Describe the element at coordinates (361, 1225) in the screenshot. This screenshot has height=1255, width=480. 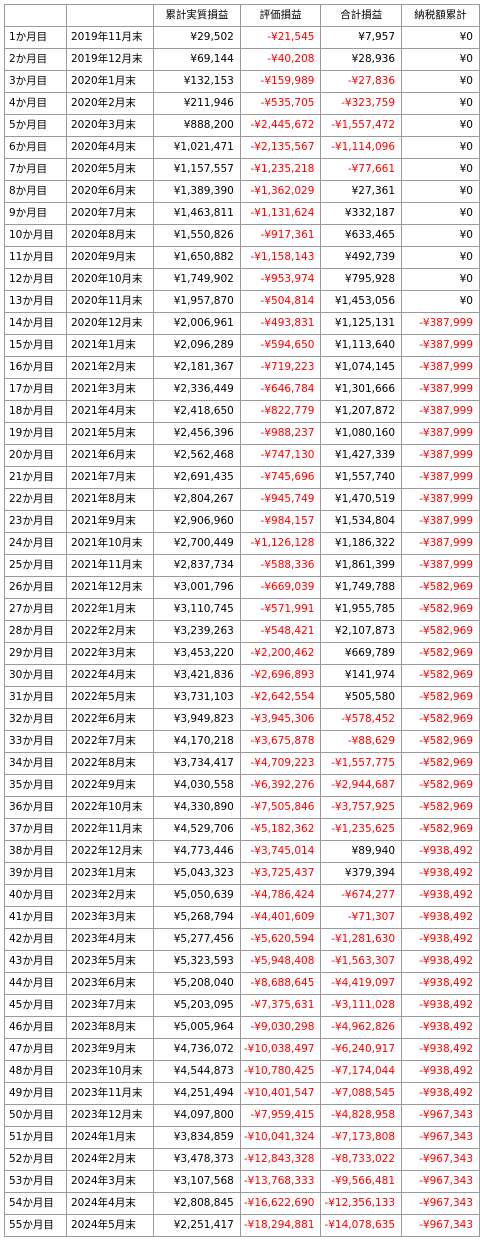
I see `total-pl-cell: -¥14,078,635` at that location.